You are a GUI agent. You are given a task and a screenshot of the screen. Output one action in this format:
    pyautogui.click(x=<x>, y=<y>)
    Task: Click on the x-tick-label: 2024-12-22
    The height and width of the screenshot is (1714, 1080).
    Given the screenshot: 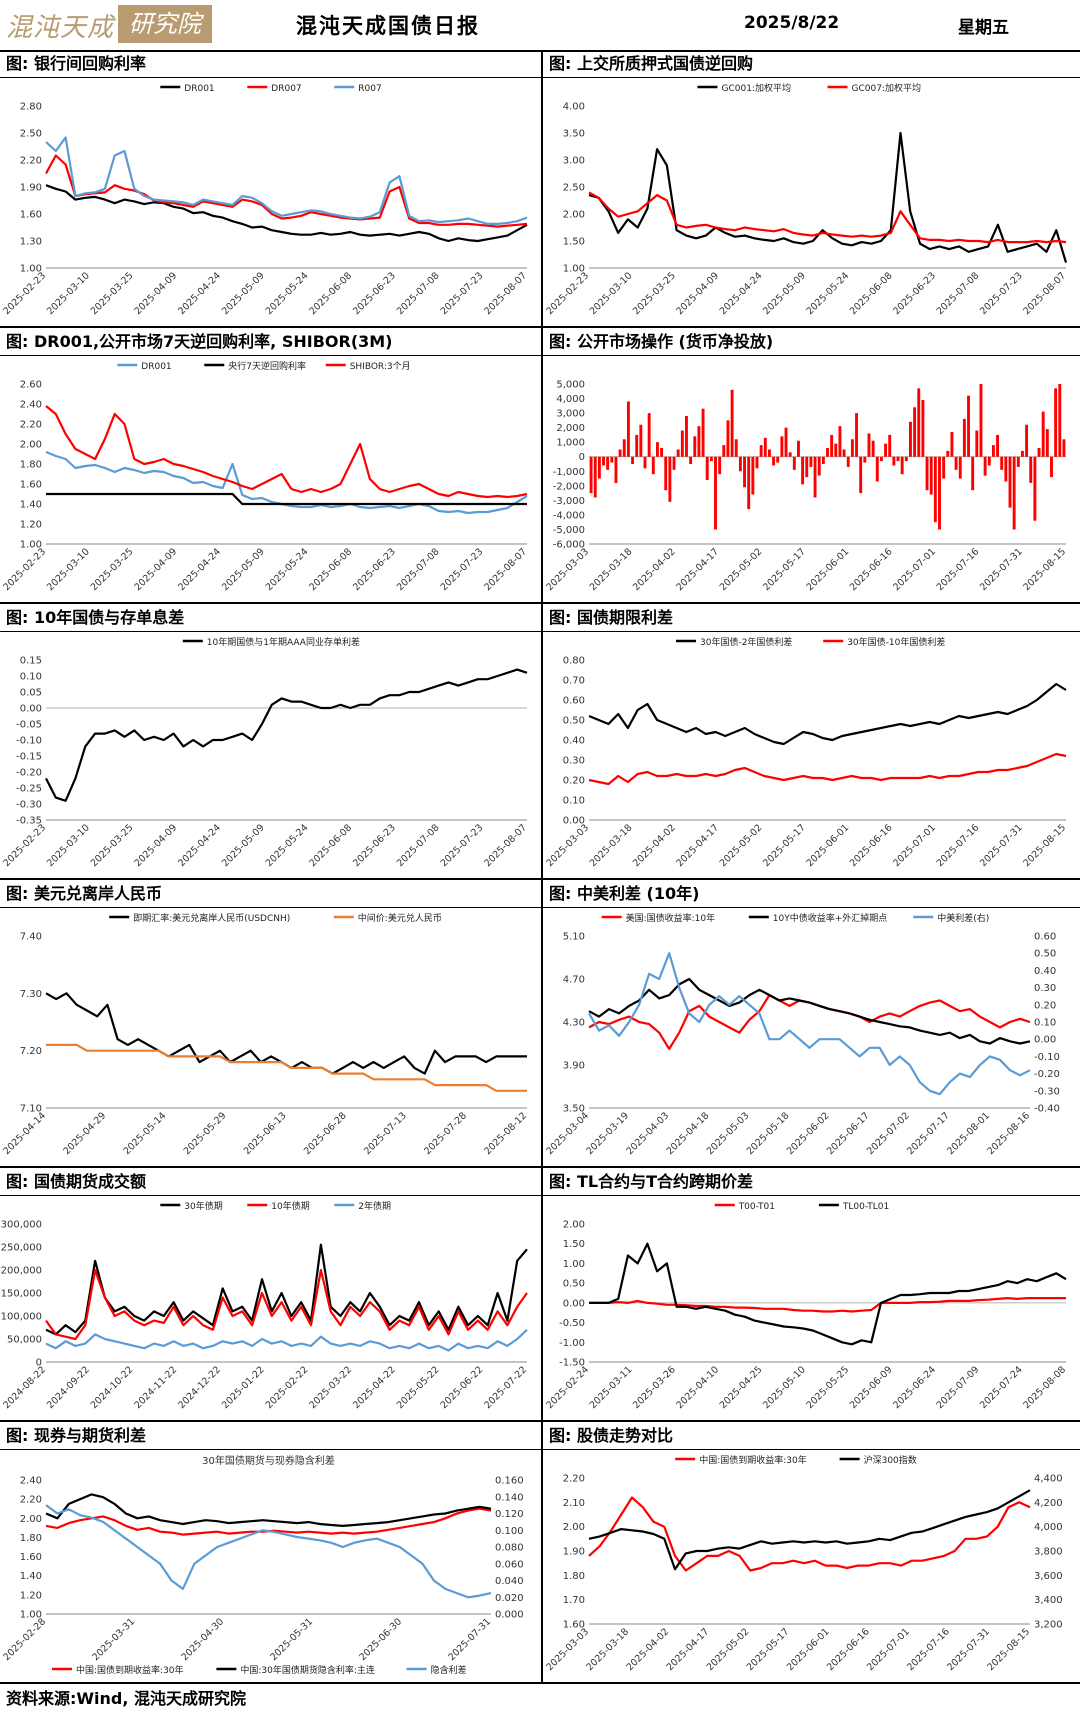 What is the action you would take?
    pyautogui.click(x=199, y=1387)
    